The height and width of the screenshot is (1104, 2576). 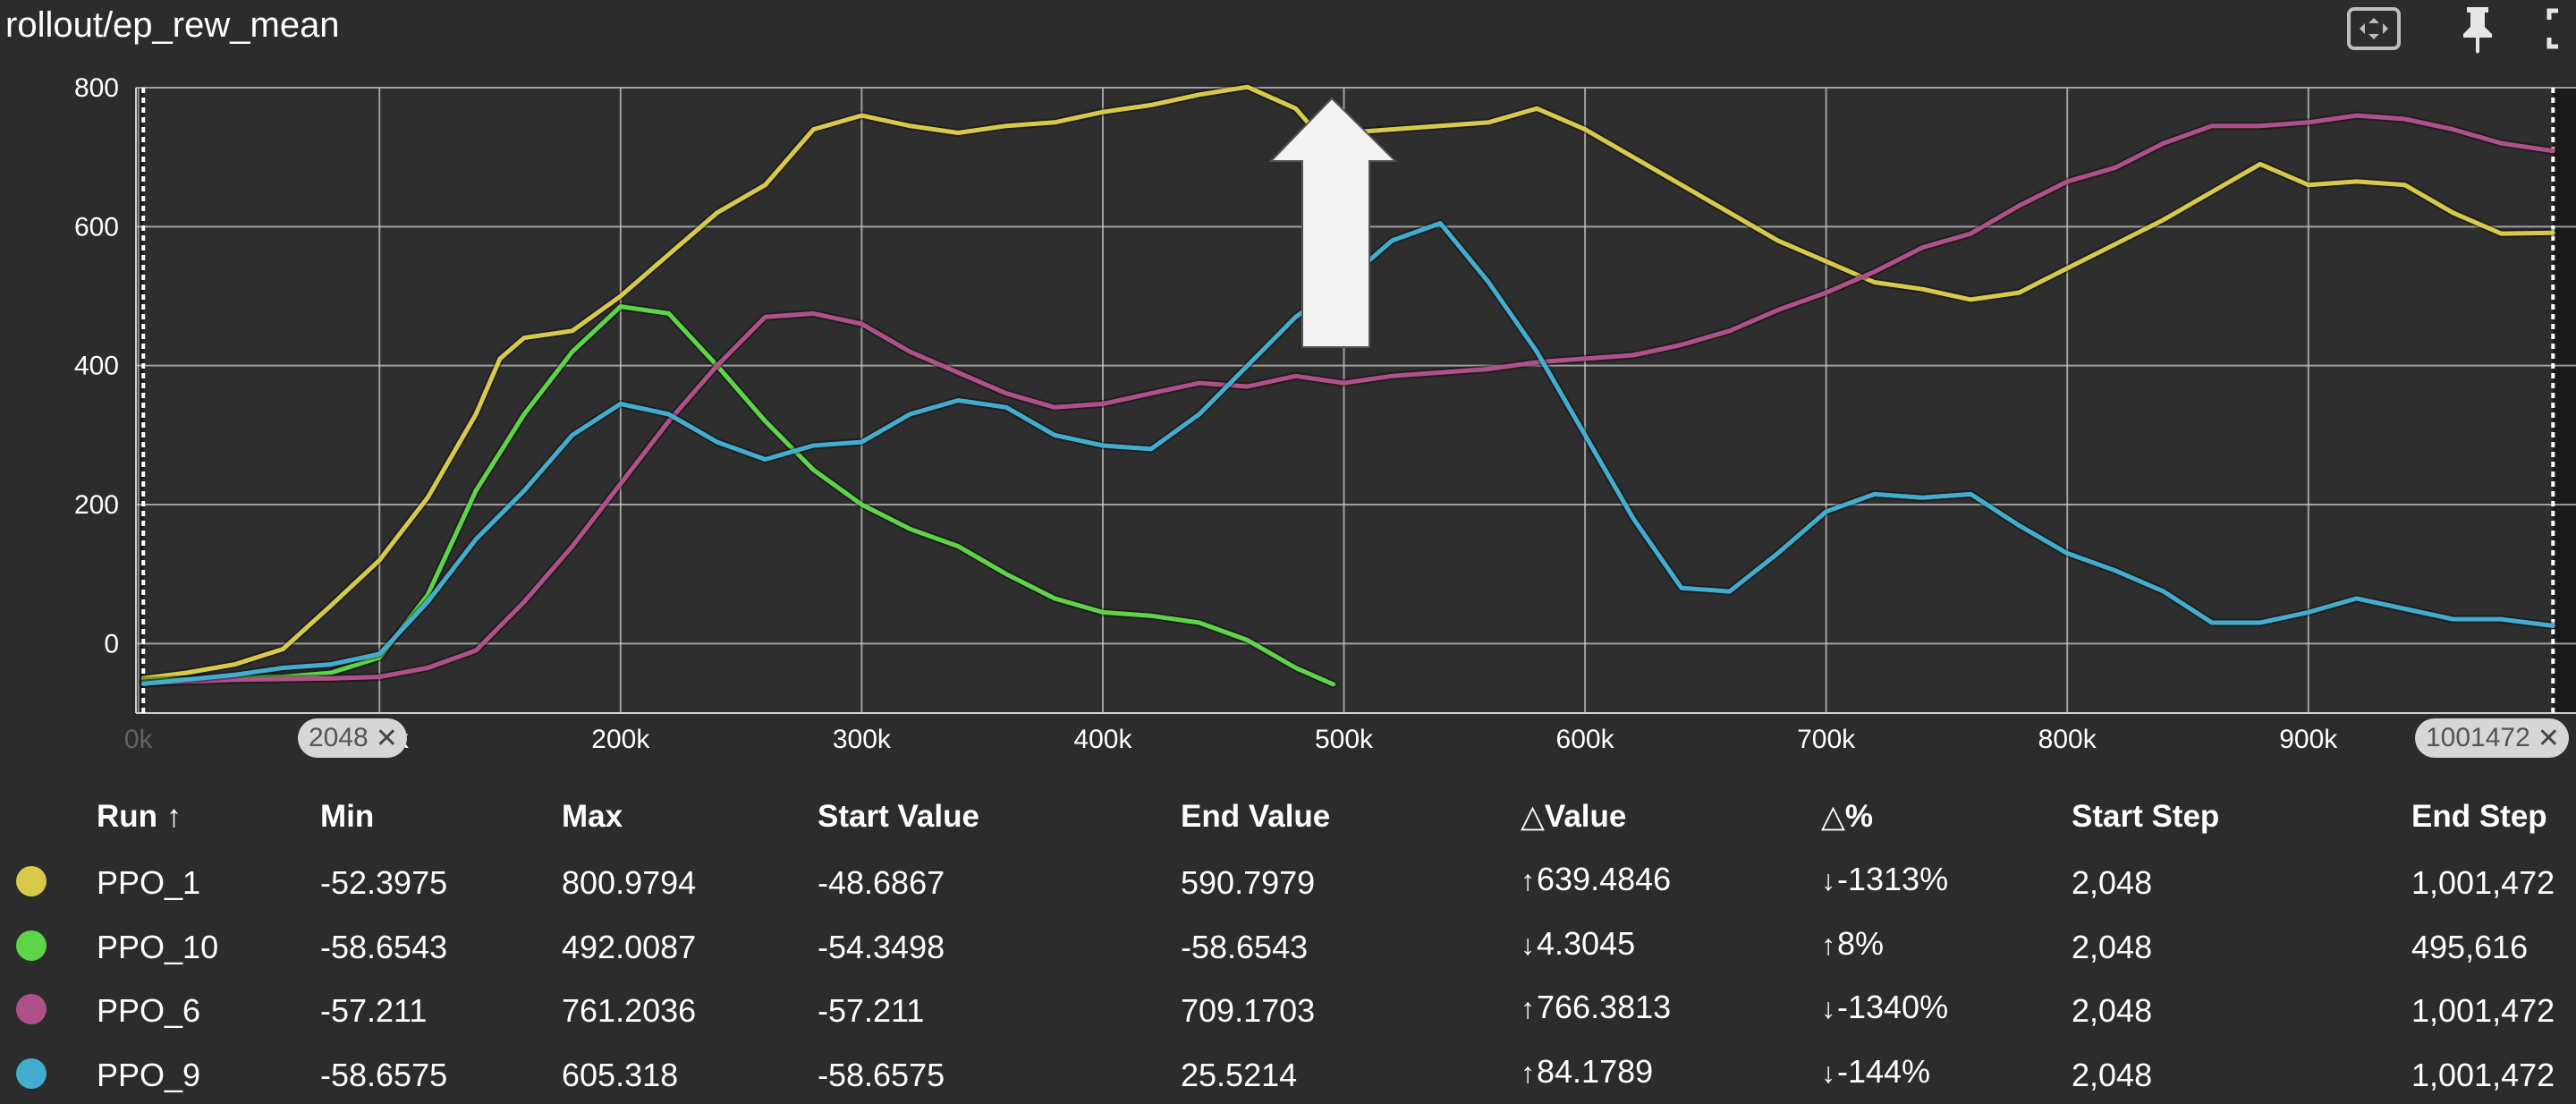 I want to click on x-tick-label: 300k, so click(x=862, y=739).